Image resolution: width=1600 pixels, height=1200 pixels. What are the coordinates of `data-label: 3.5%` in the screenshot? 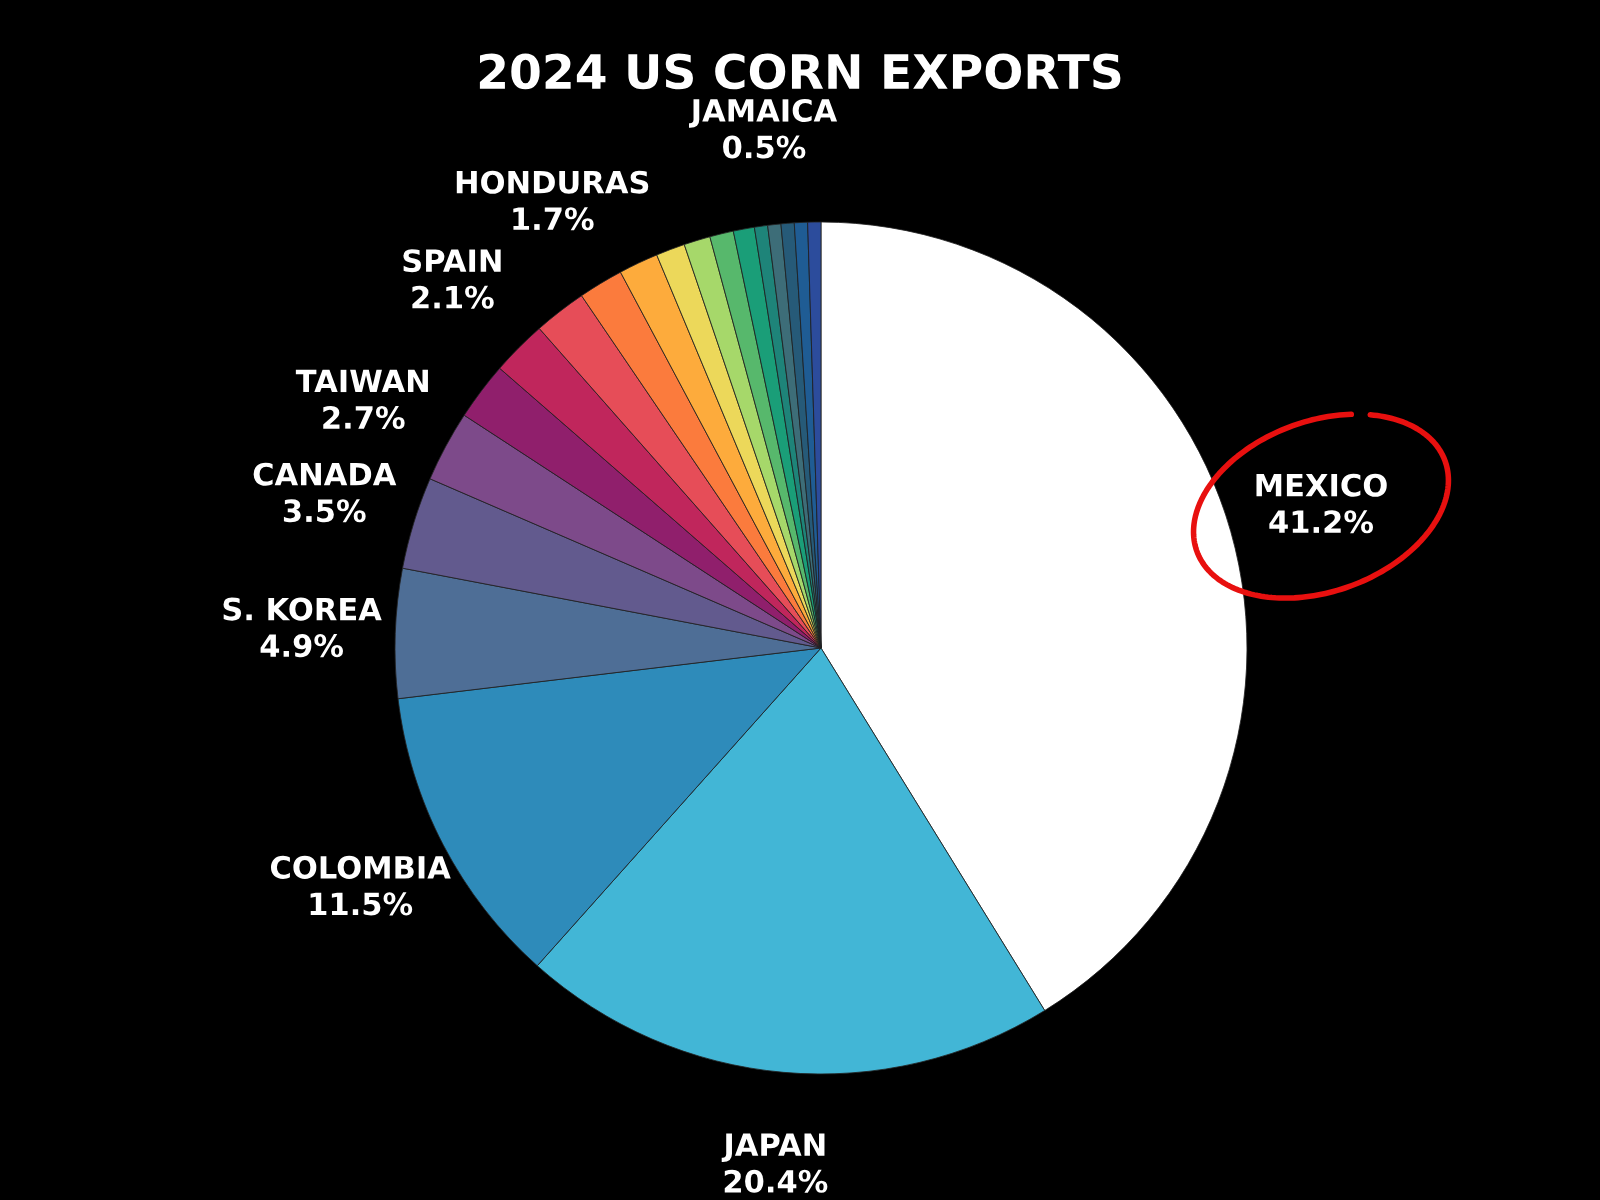 It's located at (324, 511).